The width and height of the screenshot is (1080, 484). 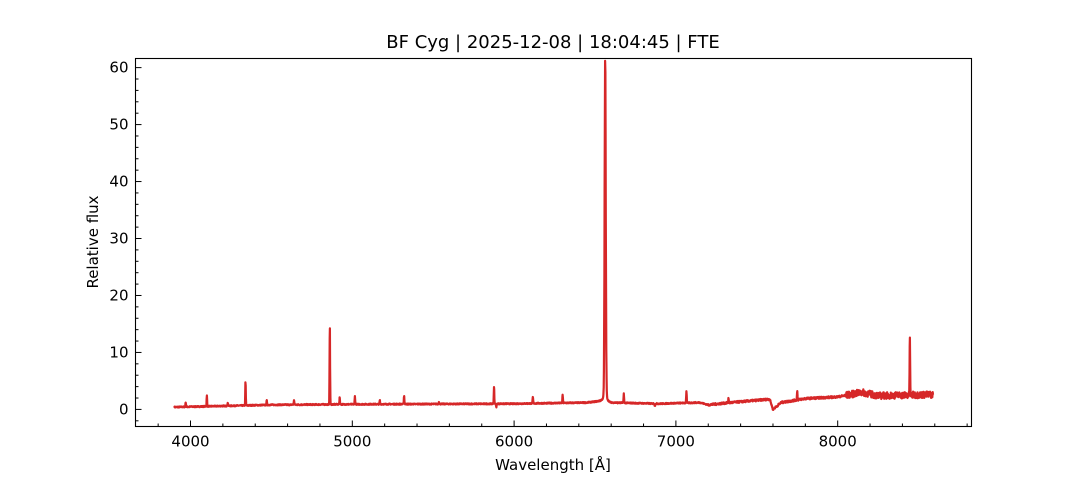 What do you see at coordinates (124, 409) in the screenshot?
I see `y-tick-label: 0` at bounding box center [124, 409].